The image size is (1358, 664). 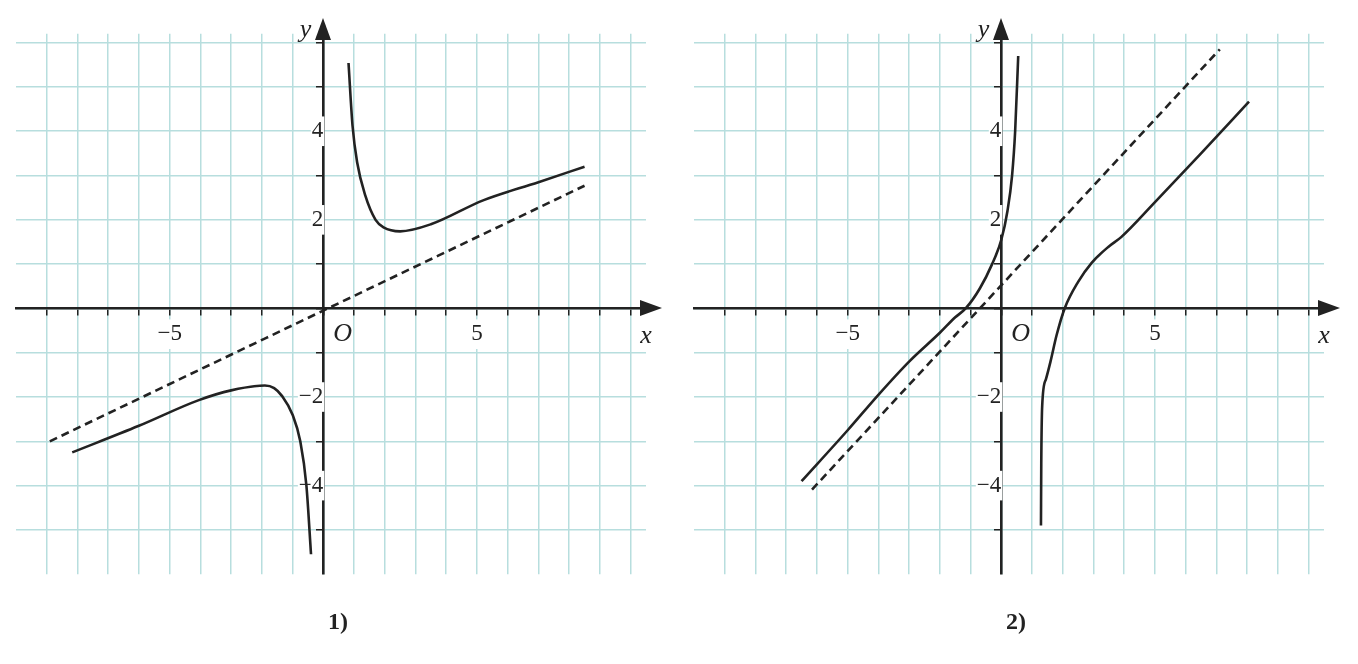 I want to click on text: 2), so click(x=1016, y=621).